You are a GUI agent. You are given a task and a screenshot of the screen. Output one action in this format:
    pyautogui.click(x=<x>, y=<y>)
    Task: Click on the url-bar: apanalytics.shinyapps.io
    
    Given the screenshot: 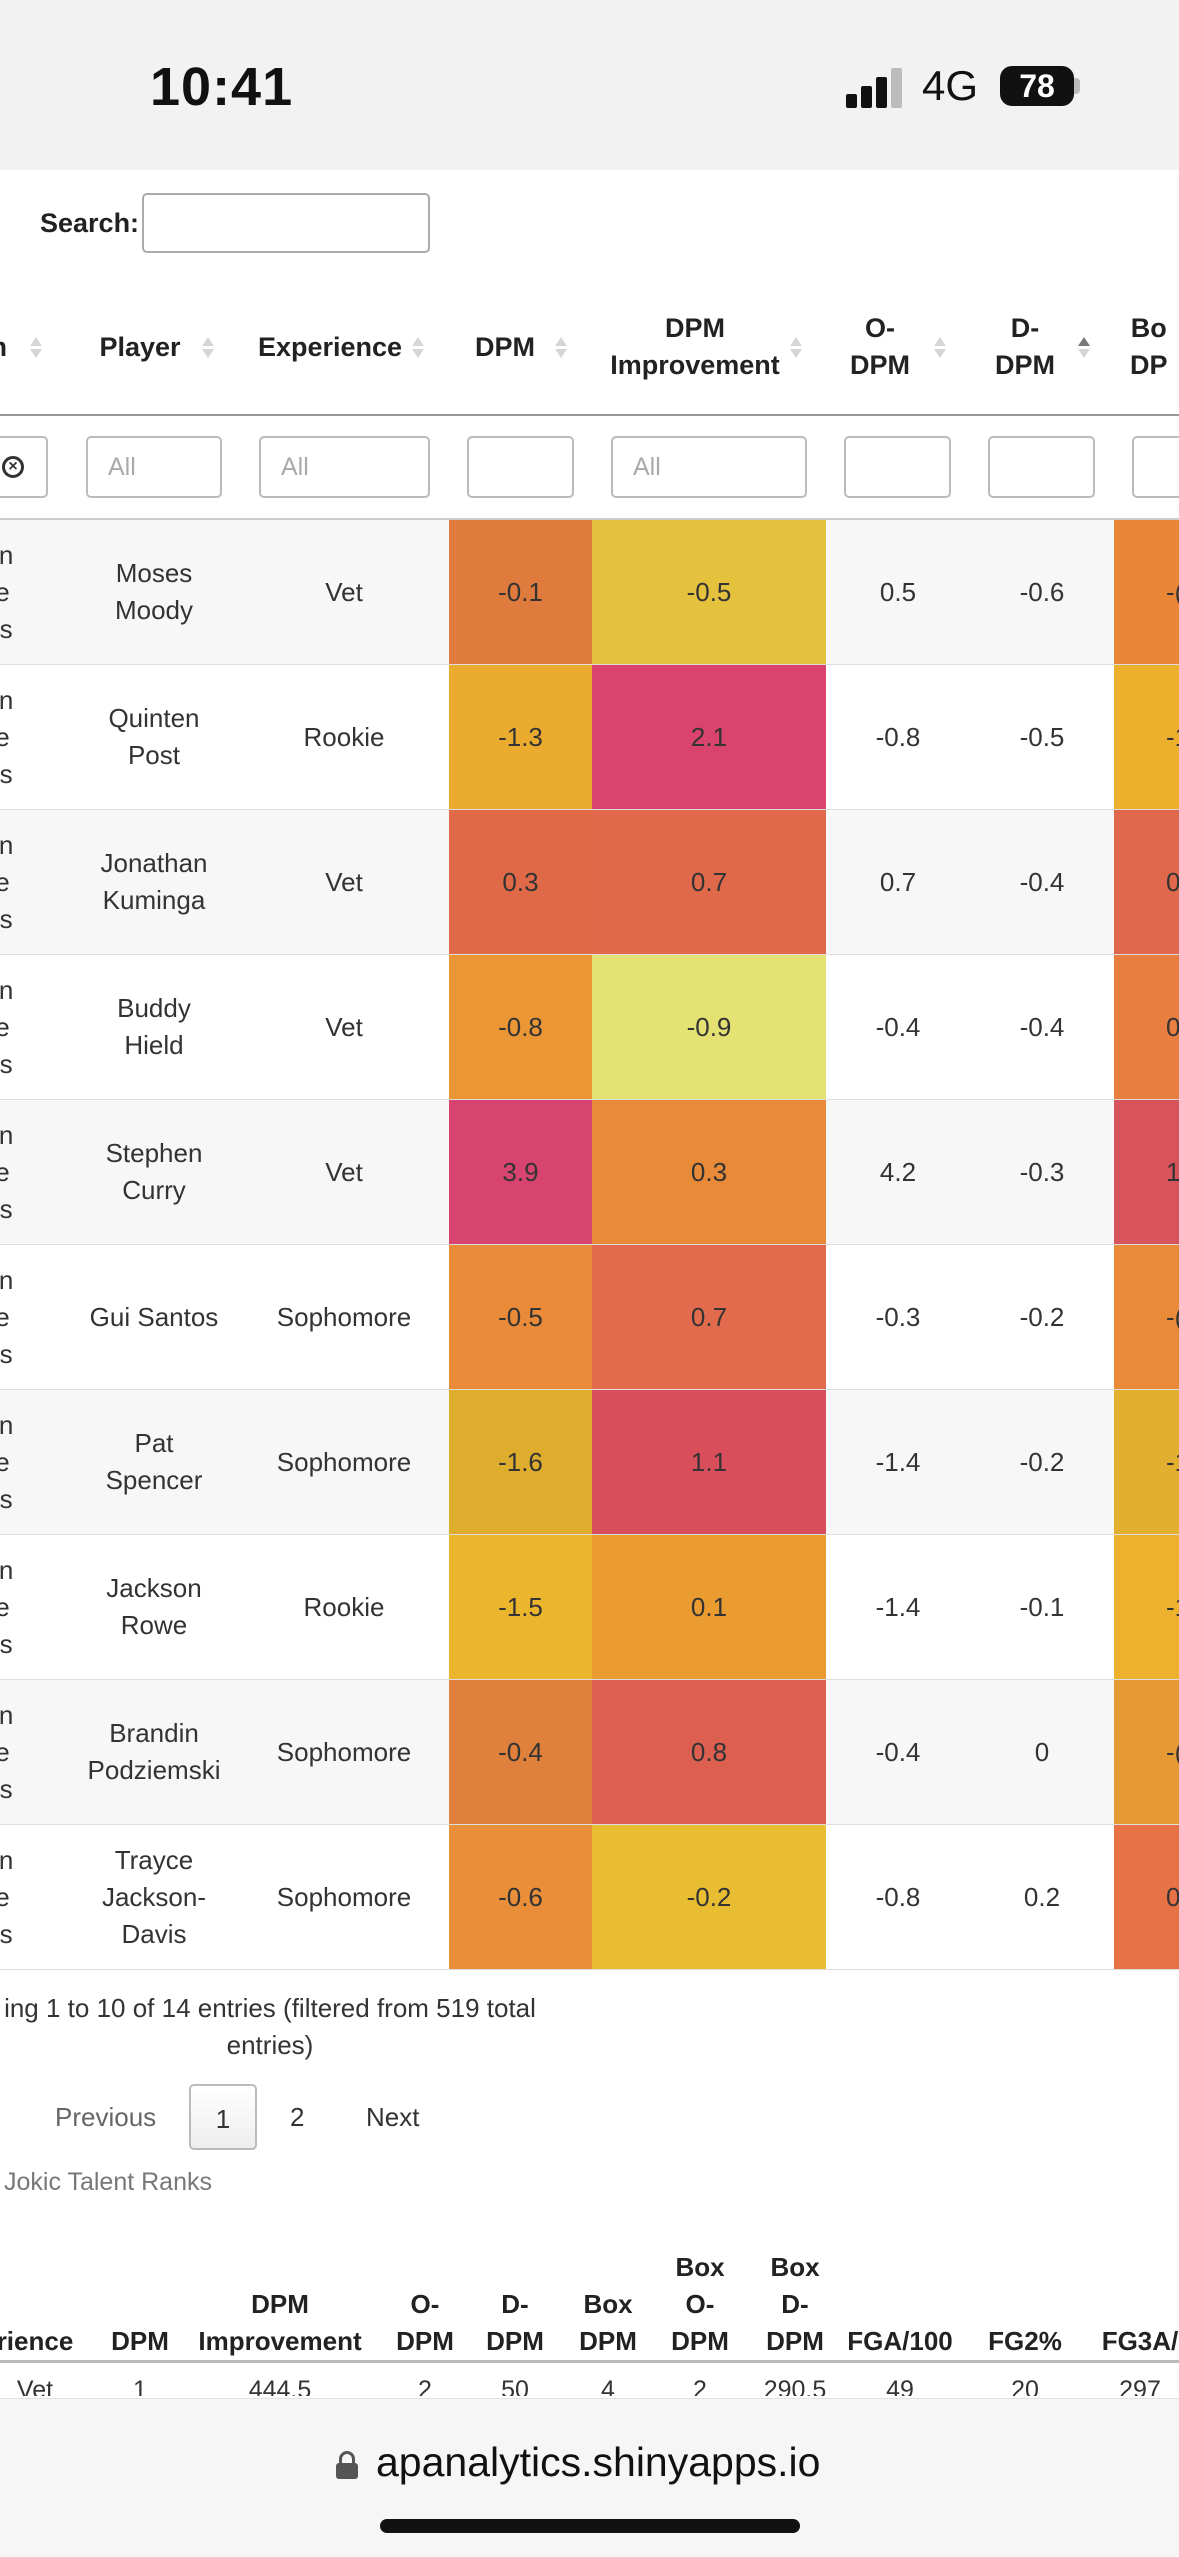 What is the action you would take?
    pyautogui.click(x=589, y=2477)
    